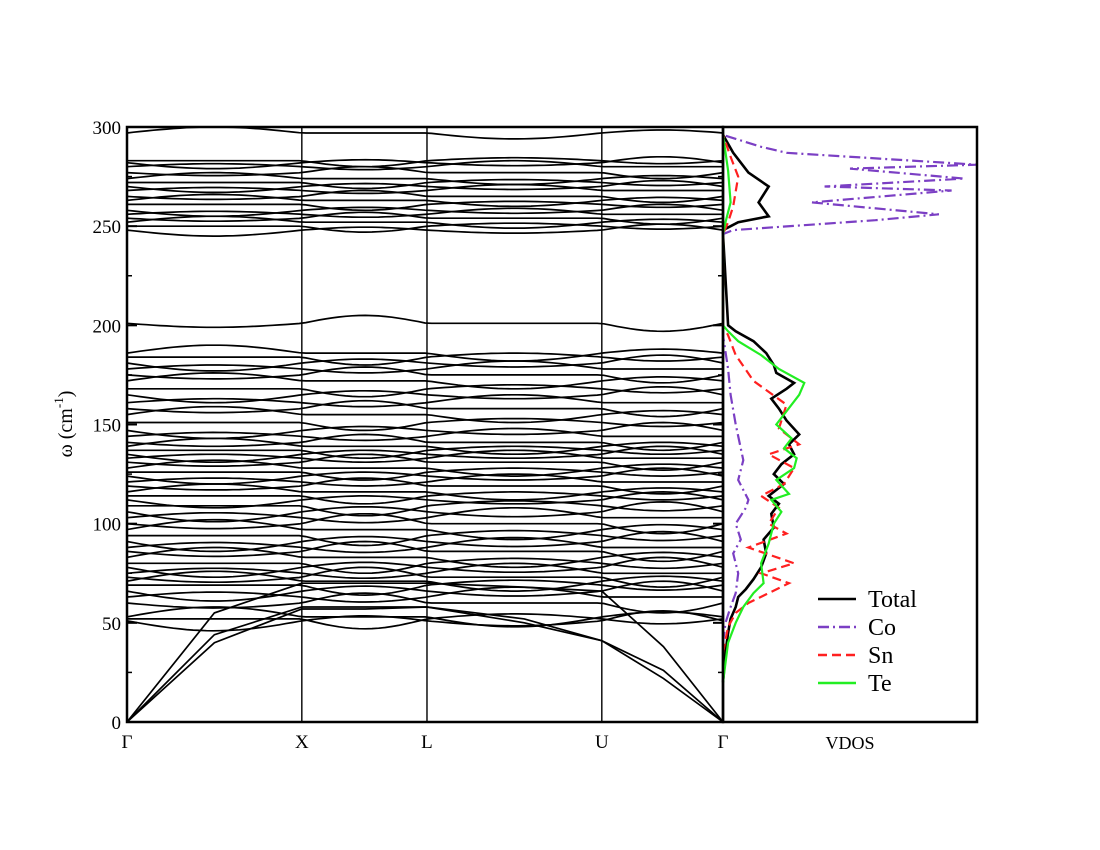 The height and width of the screenshot is (850, 1100). Describe the element at coordinates (849, 743) in the screenshot. I see `vdos-axis-label: VDOS` at that location.